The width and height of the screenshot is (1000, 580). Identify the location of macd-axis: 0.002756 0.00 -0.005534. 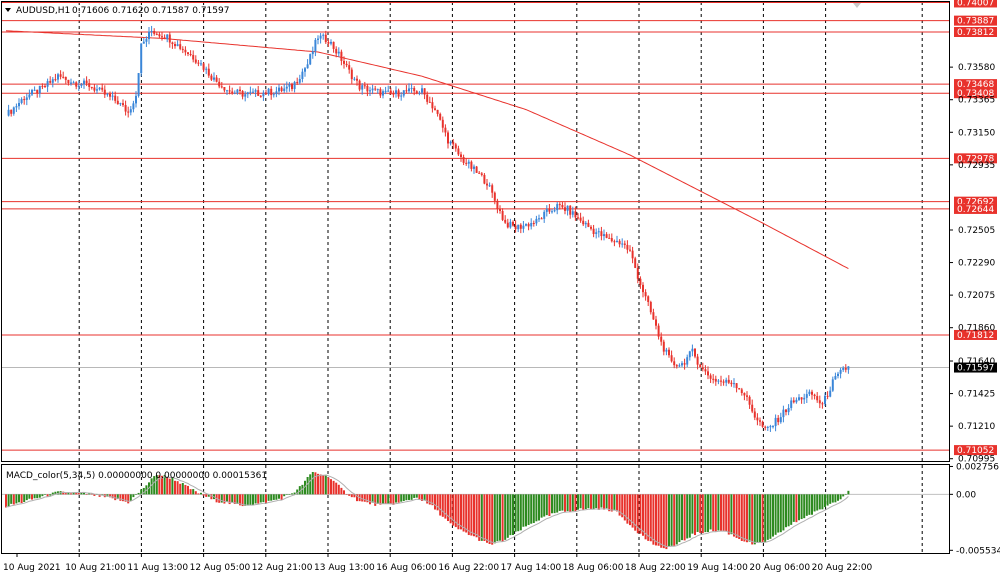
(974, 509).